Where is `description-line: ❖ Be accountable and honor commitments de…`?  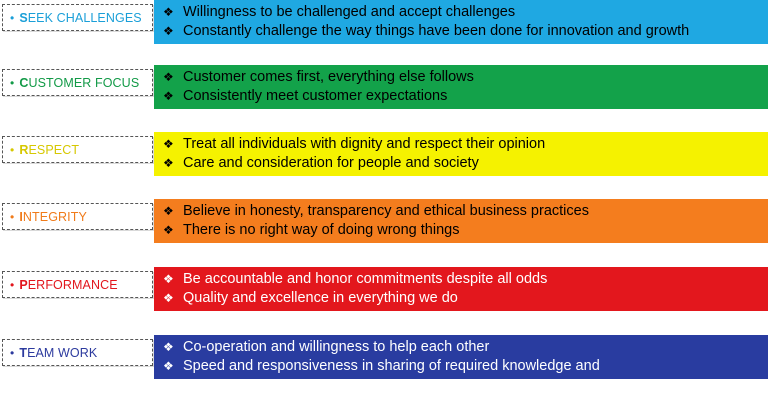
description-line: ❖ Be accountable and honor commitments de… is located at coordinates (465, 279).